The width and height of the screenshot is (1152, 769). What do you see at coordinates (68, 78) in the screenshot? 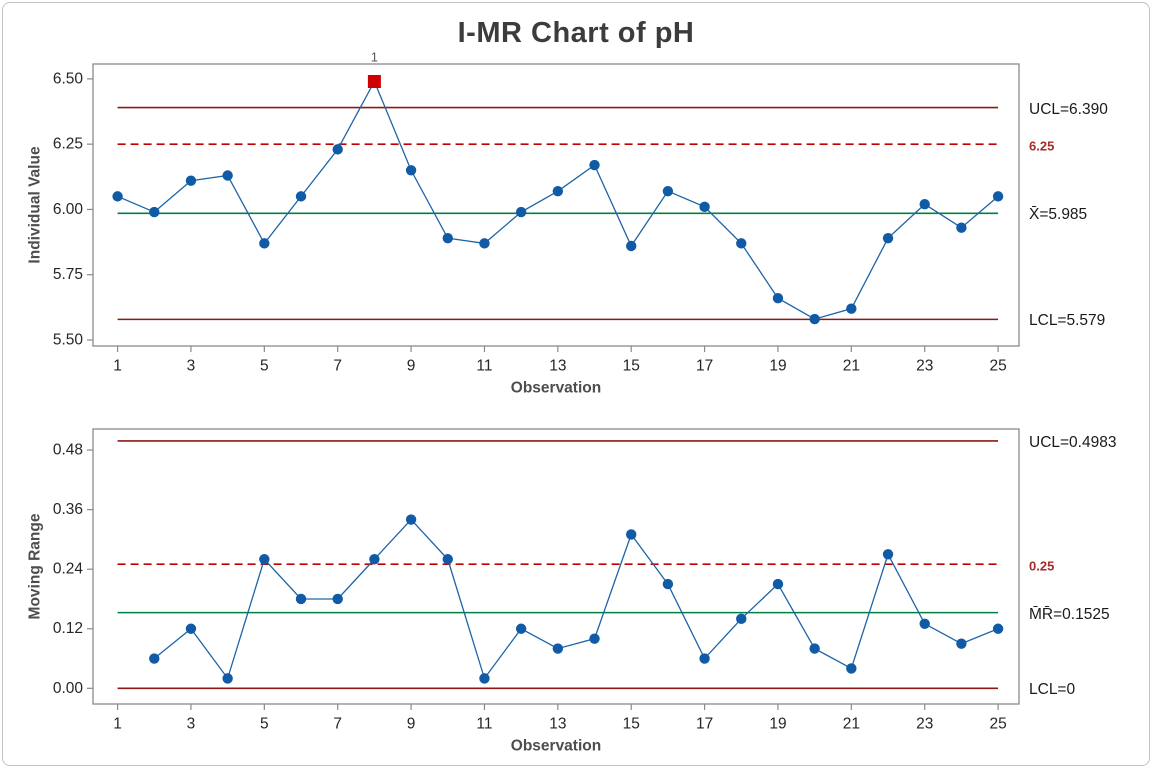
I see `y-tick-label: 6.50` at bounding box center [68, 78].